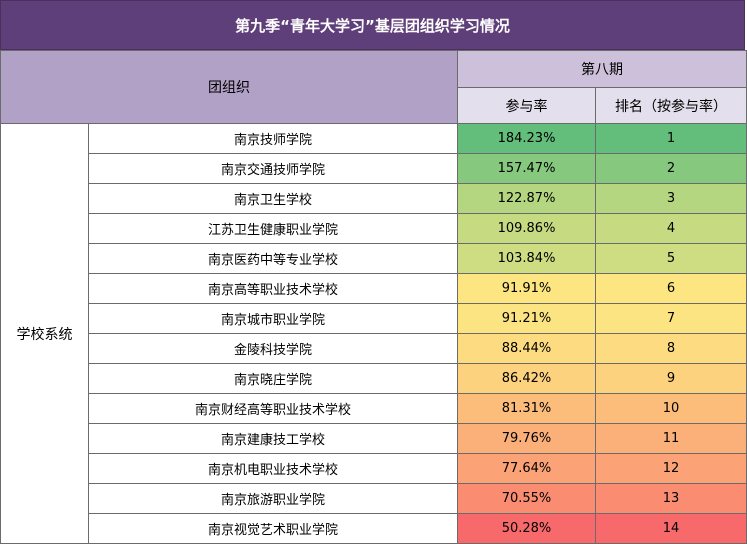  I want to click on table-row: 南京晓庄学院 86.42% 9, so click(374, 378).